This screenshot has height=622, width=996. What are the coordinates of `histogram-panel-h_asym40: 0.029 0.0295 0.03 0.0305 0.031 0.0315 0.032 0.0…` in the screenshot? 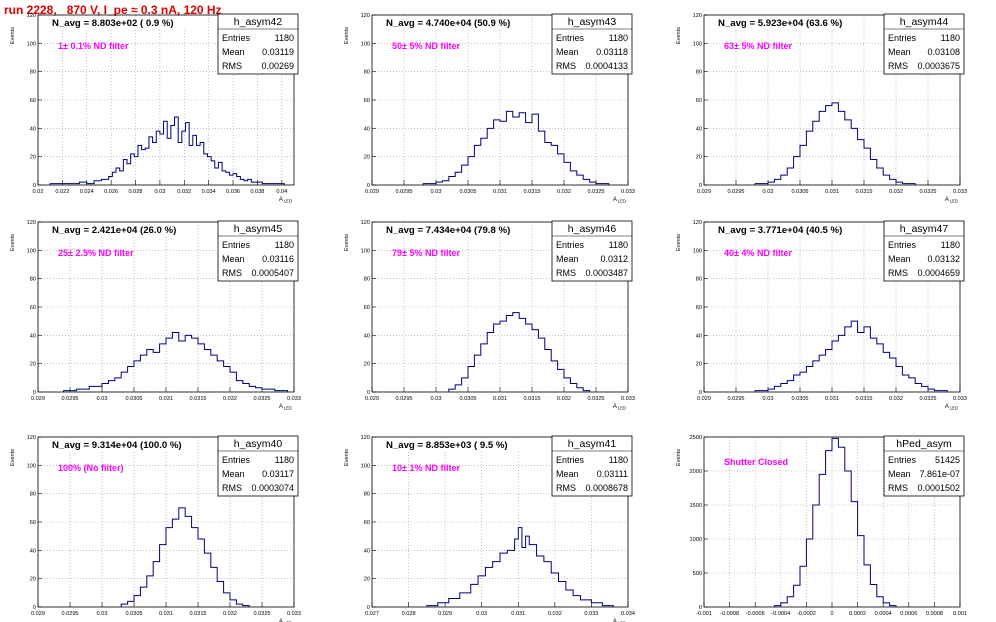 It's located at (155, 528).